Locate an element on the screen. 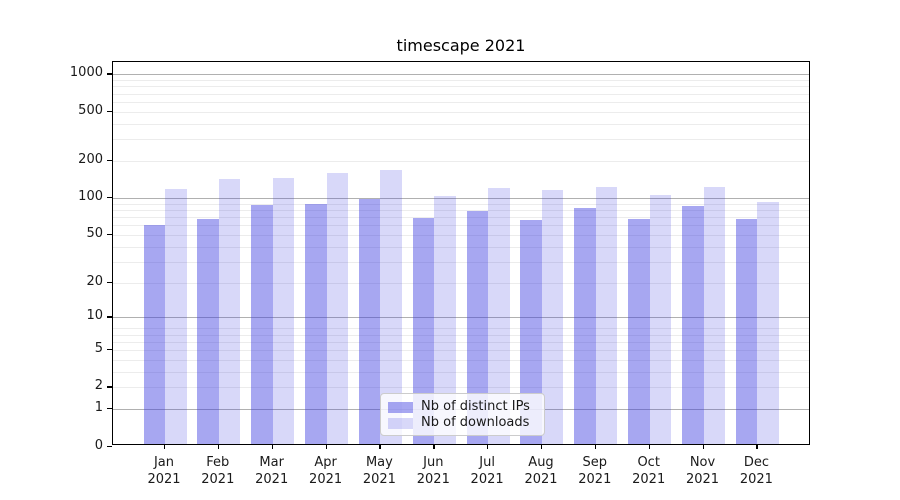 The image size is (900, 500). x-tick-label-mar: Mar 2021 is located at coordinates (272, 471).